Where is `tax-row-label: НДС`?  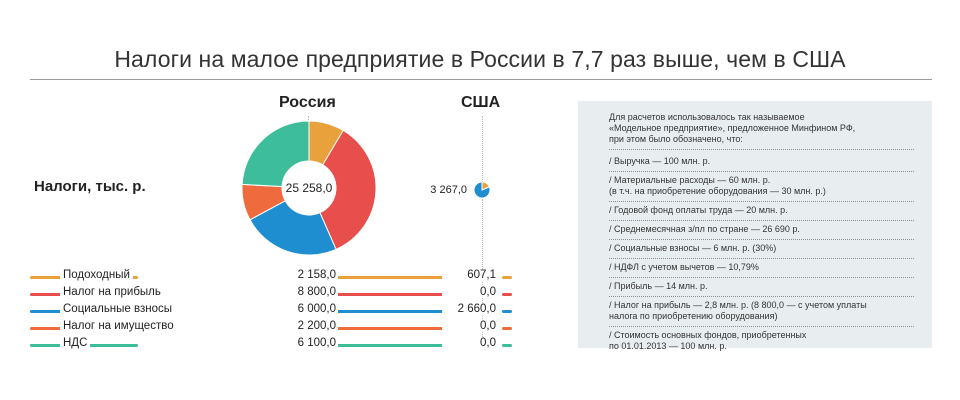 tax-row-label: НДС is located at coordinates (75, 343).